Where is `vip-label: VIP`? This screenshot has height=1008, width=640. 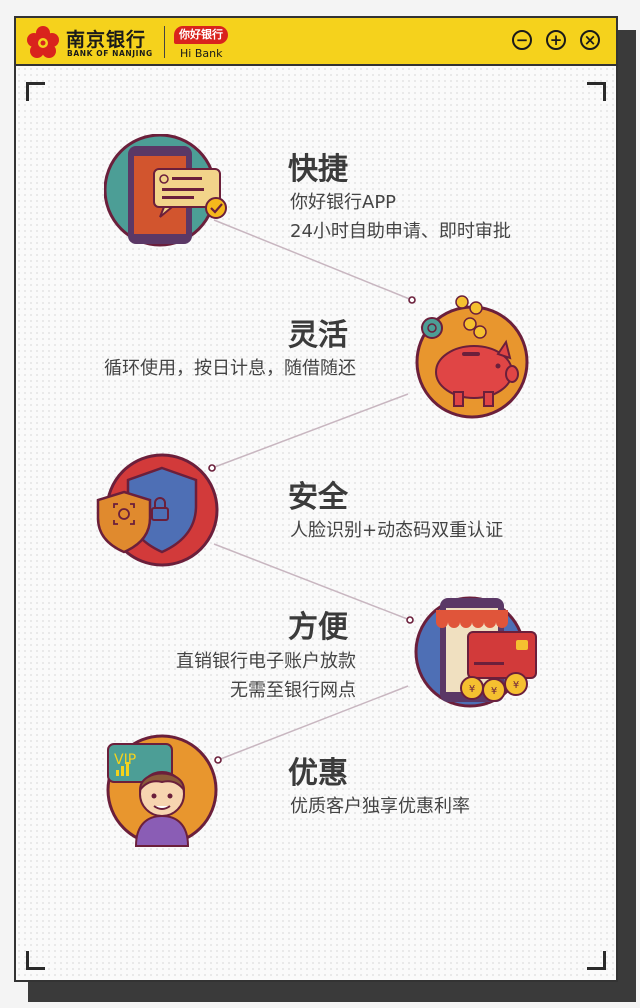
vip-label: VIP is located at coordinates (125, 760).